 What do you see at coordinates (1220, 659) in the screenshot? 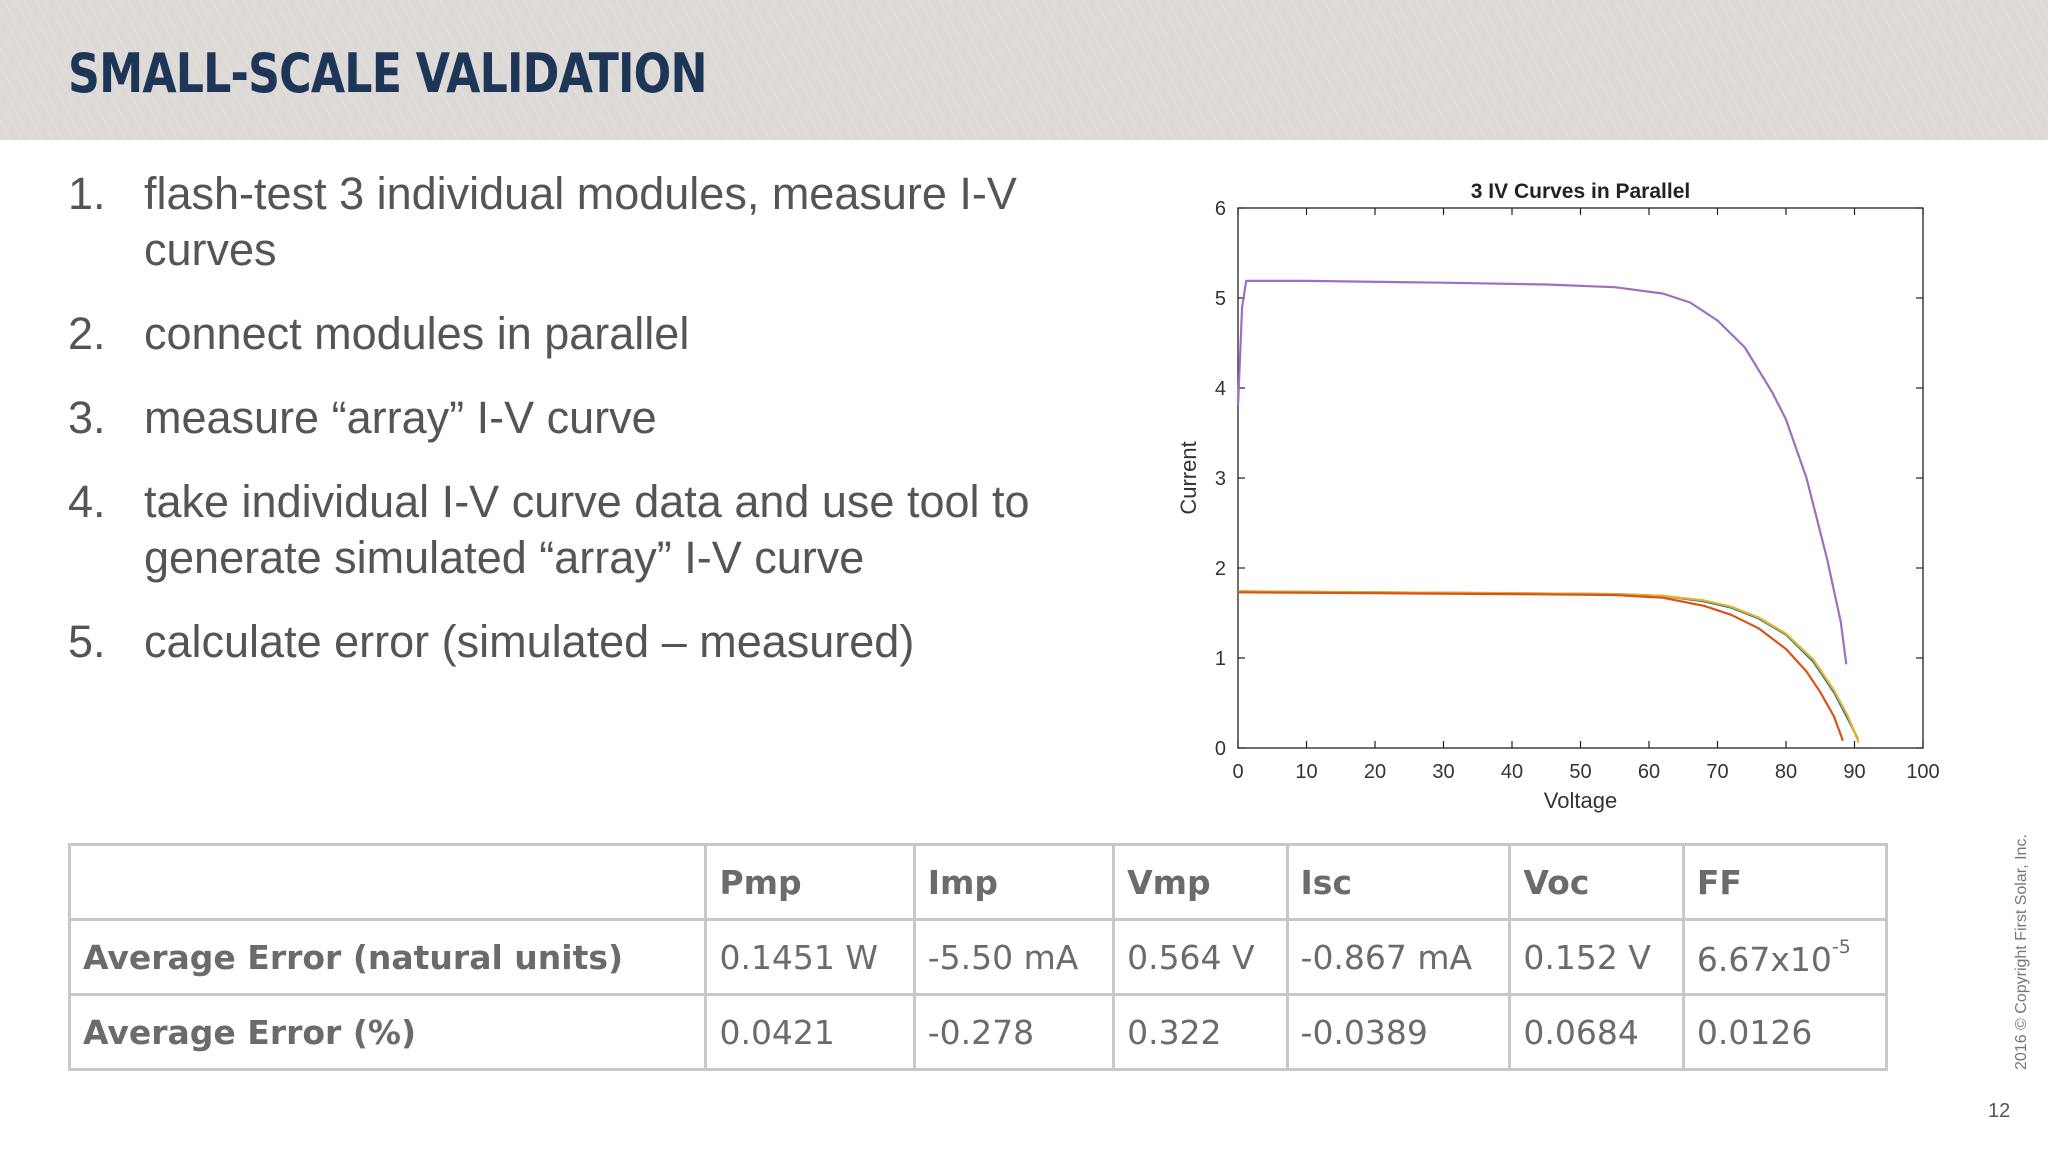
I see `y-tick-label: 1` at bounding box center [1220, 659].